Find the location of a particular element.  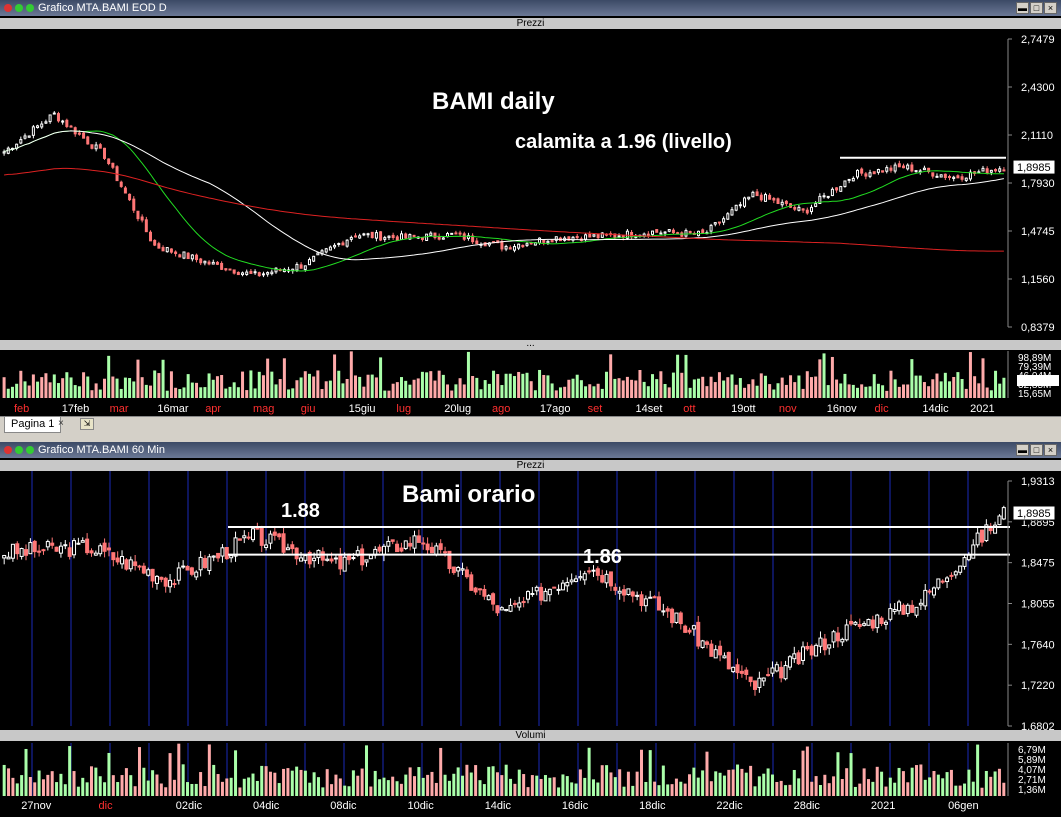

daily-window-titlebar: Grafico MTA.BAMI EOD D ▬ □ × is located at coordinates (530, 8).